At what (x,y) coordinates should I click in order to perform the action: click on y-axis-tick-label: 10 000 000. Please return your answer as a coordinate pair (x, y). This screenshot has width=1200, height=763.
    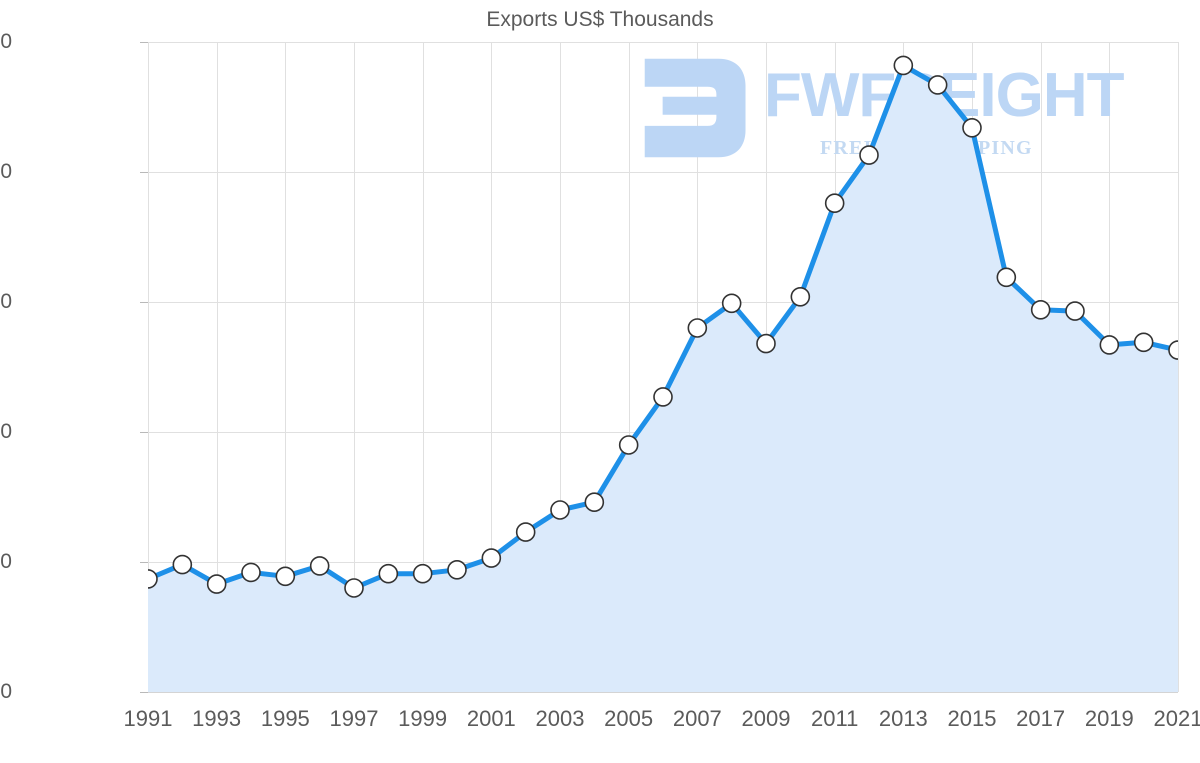
    Looking at the image, I should click on (6, 431).